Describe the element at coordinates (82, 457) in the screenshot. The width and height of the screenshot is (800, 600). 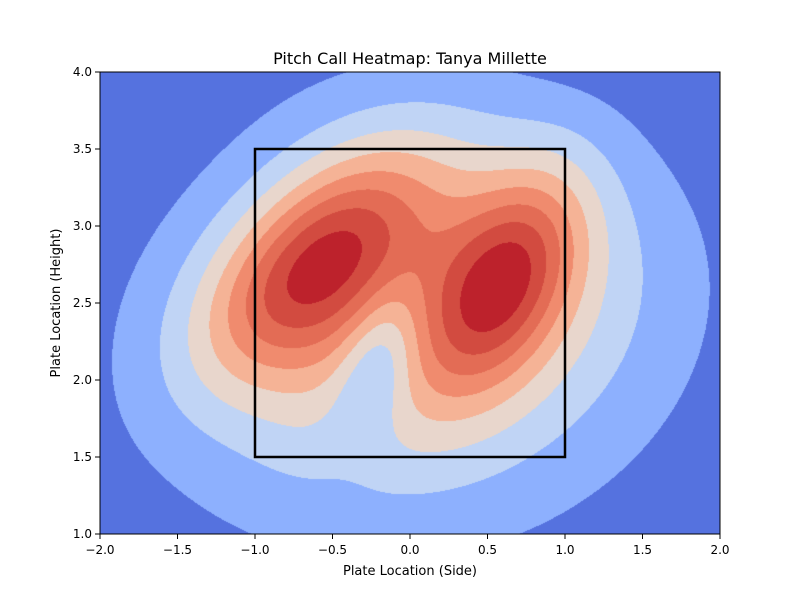
I see `y-tick-label: 1.5` at that location.